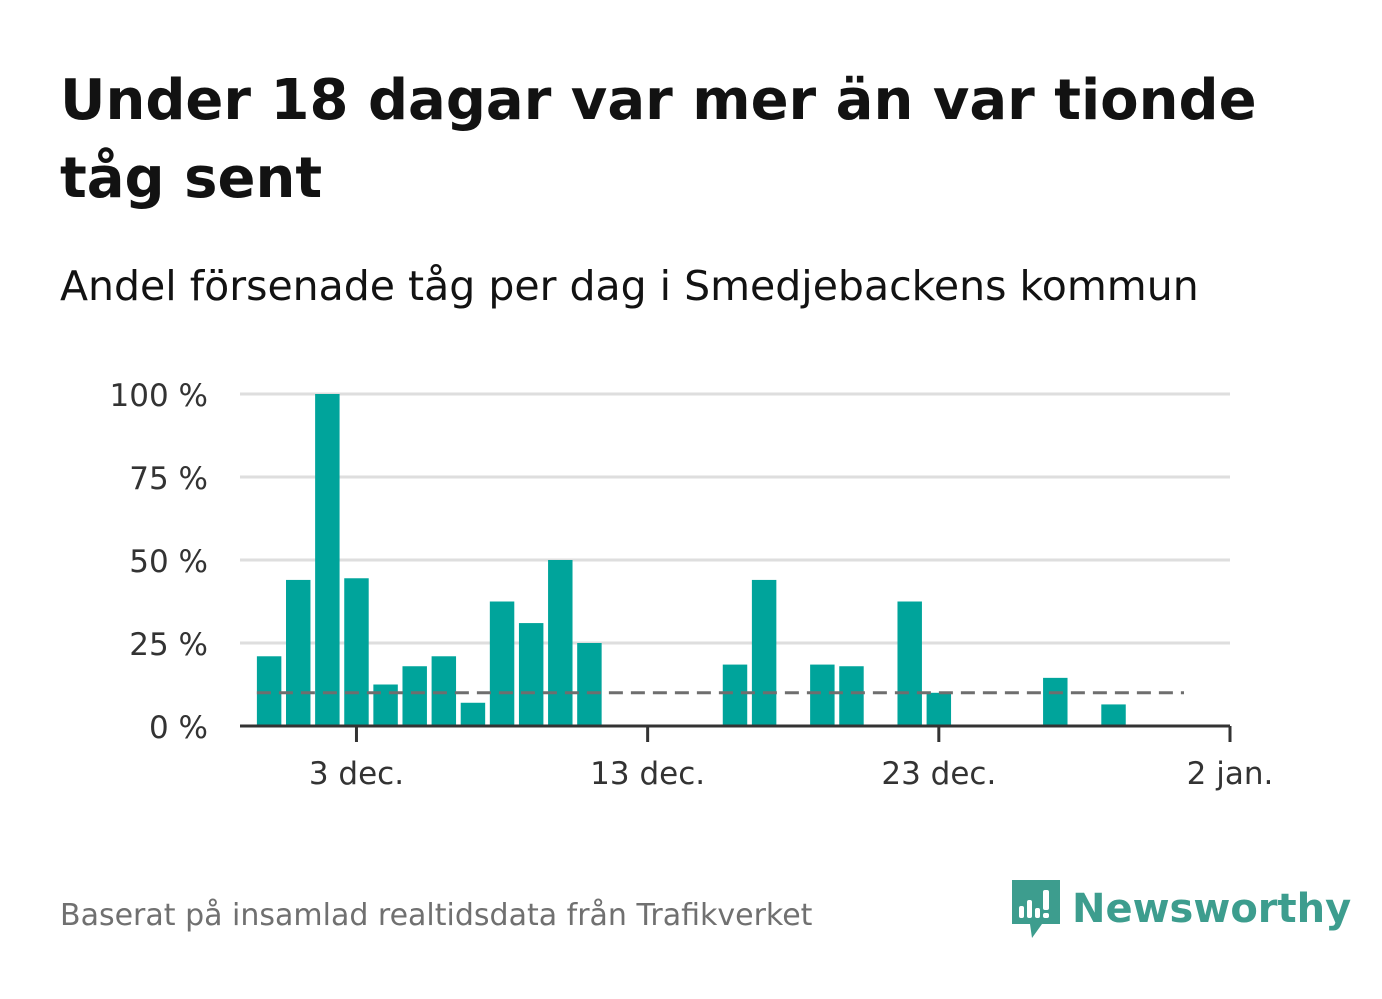  Describe the element at coordinates (647, 774) in the screenshot. I see `x-tick-label: 13 dec.` at that location.